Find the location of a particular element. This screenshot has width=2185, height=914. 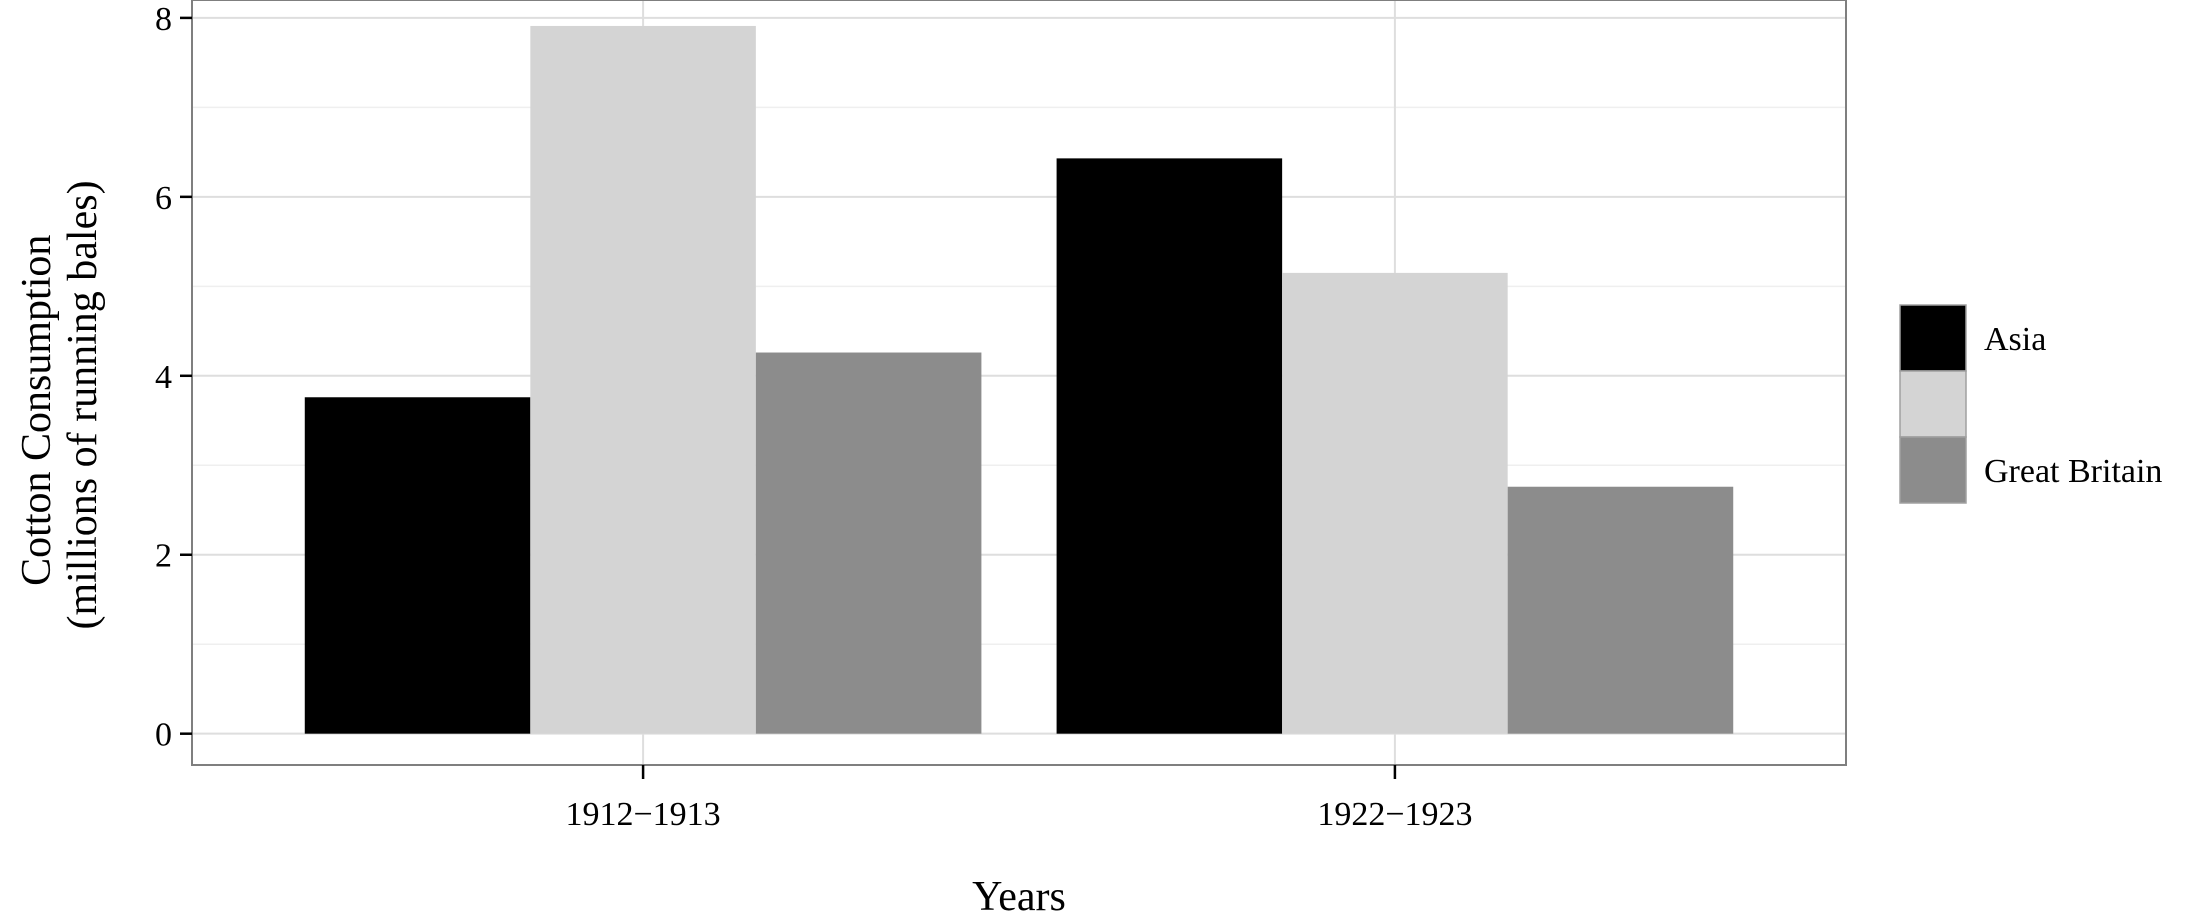

y-tick-label: 2 is located at coordinates (163, 556).